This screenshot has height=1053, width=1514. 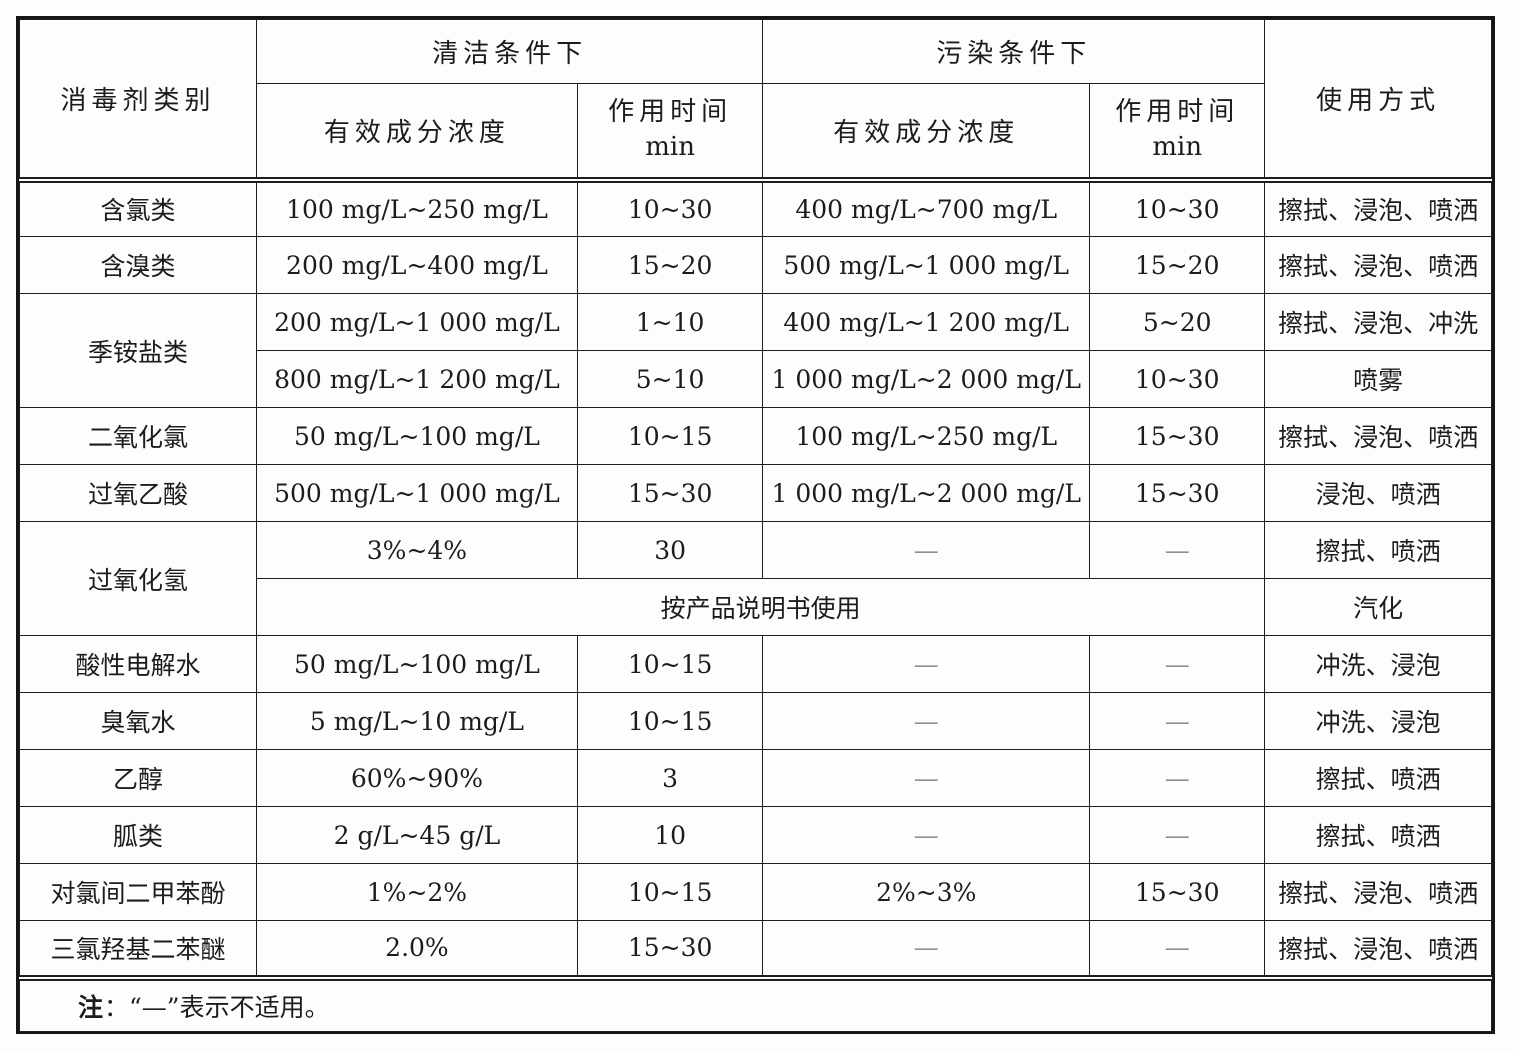 What do you see at coordinates (138, 892) in the screenshot?
I see `category-cell: 对氯间二甲苯酚` at bounding box center [138, 892].